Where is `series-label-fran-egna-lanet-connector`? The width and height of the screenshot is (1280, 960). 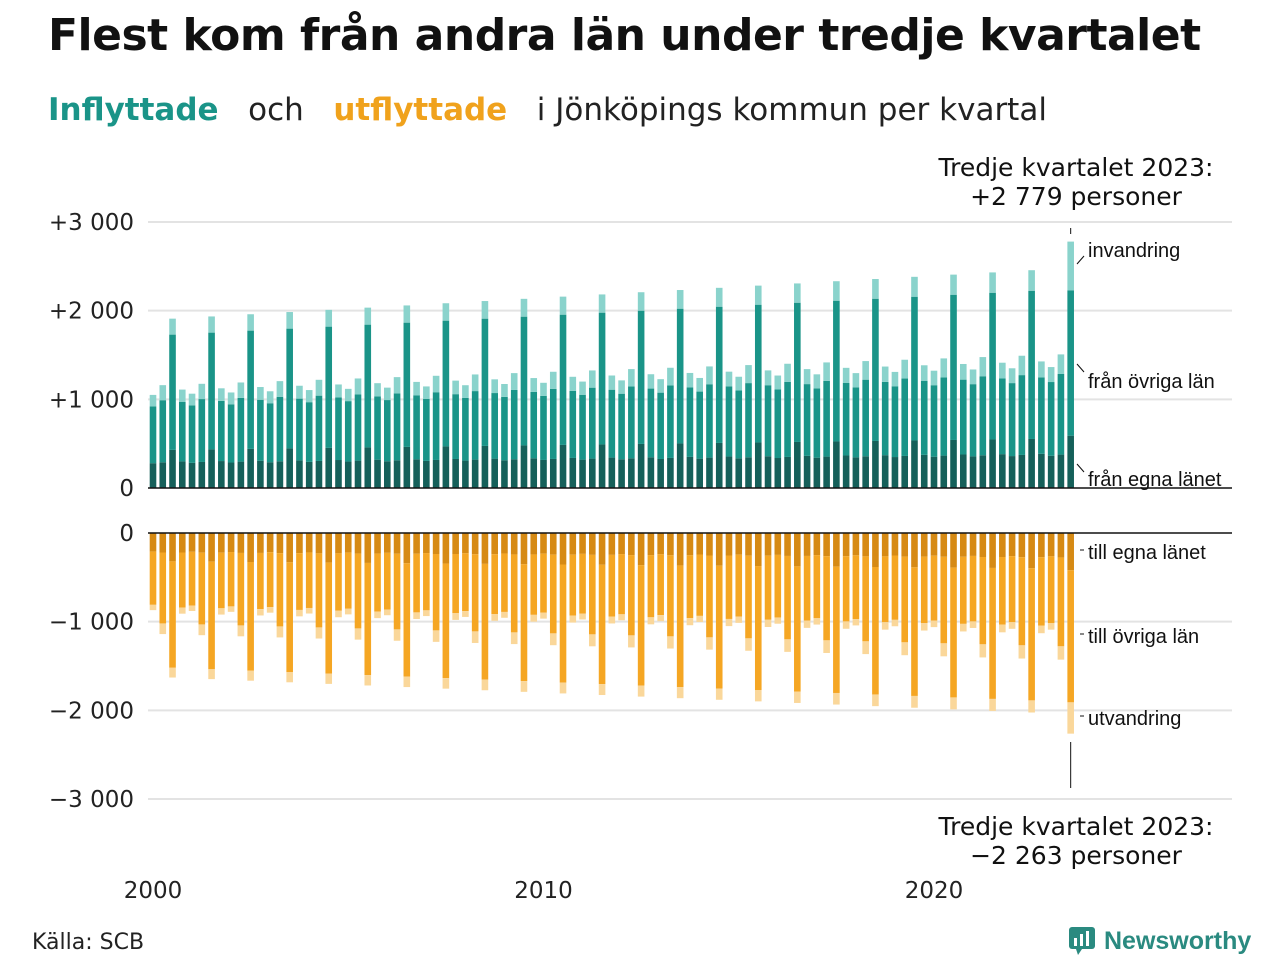
series-label-fran-egna-lanet-connector is located at coordinates (1080, 468).